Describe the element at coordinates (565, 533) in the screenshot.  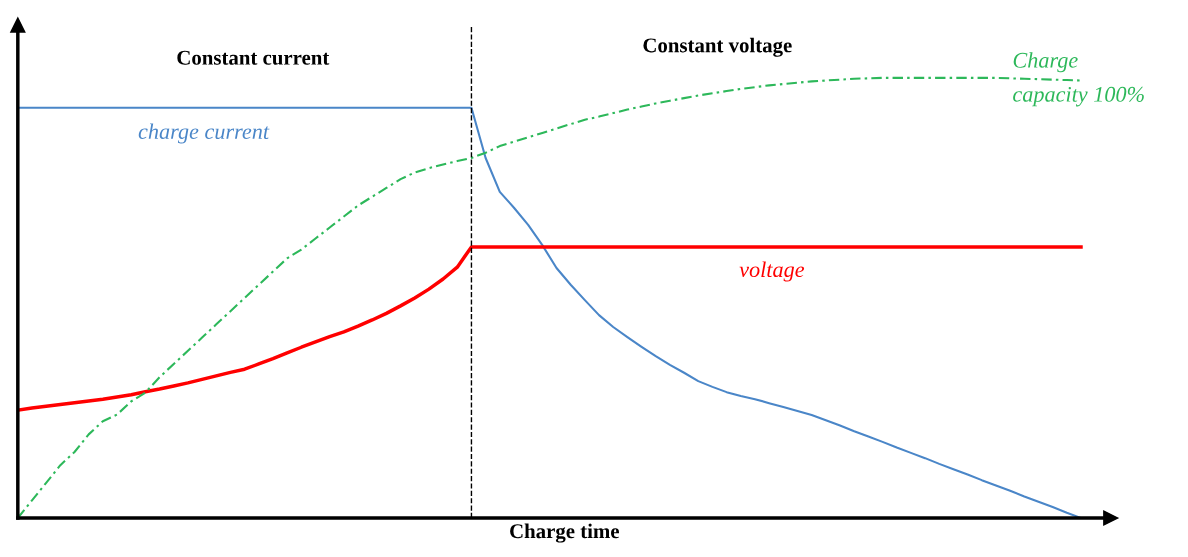
I see `x-axis-title: Charge time` at that location.